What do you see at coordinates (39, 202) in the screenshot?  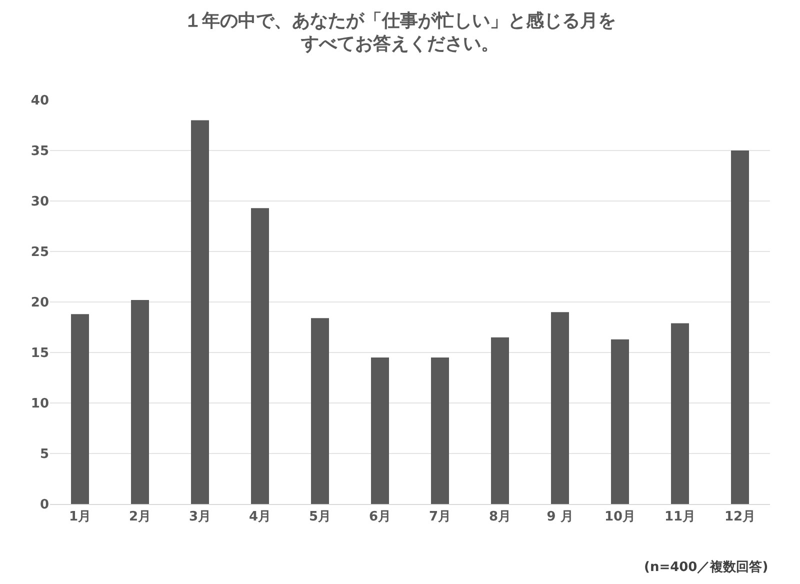 I see `y-tick-label: 30` at bounding box center [39, 202].